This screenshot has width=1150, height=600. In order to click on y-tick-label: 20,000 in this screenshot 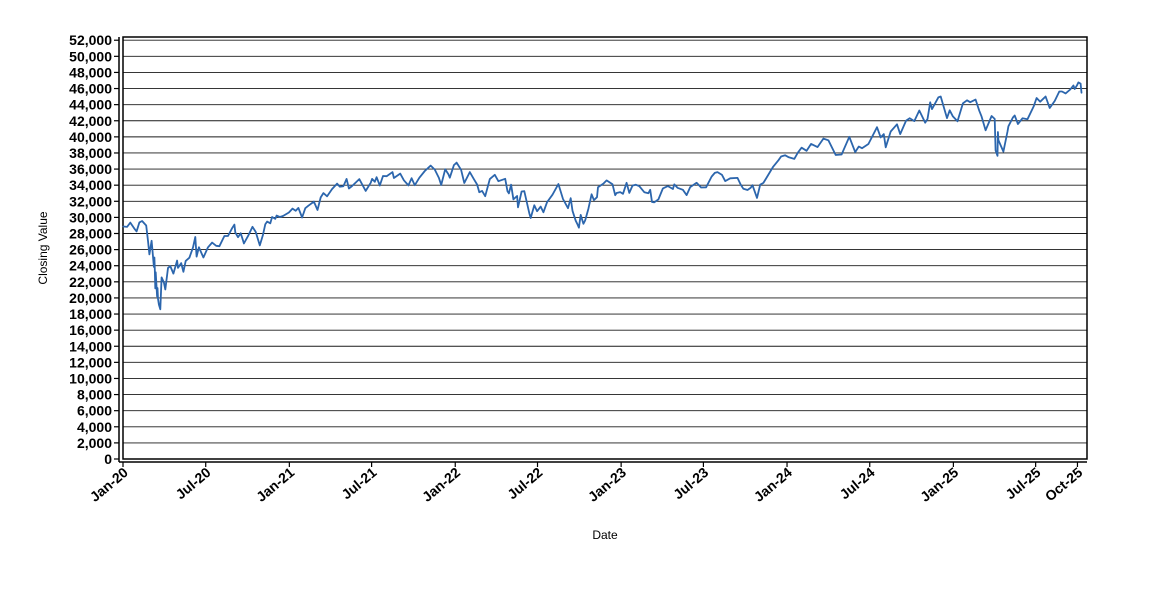, I will do `click(90, 298)`.